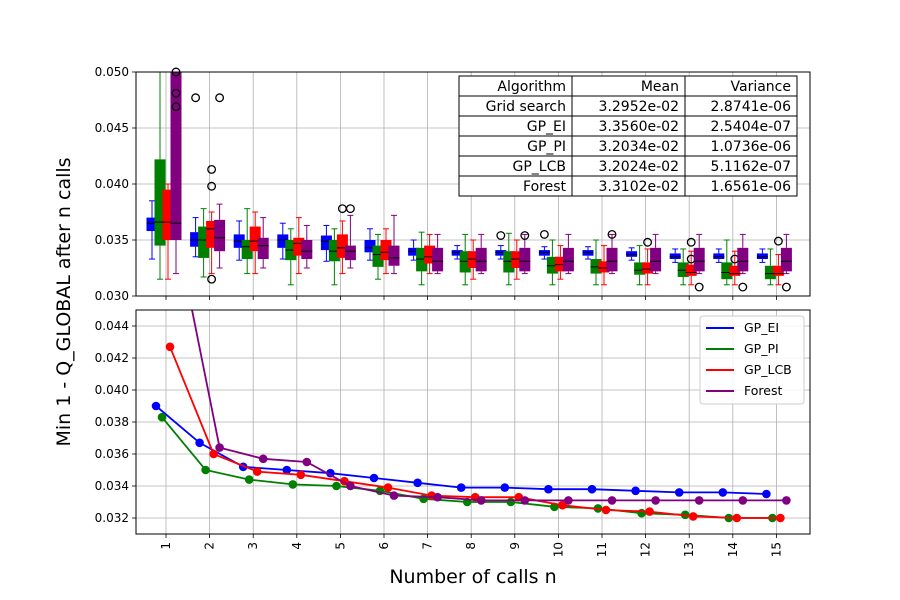  I want to click on table-cell: Grid search, so click(526, 107).